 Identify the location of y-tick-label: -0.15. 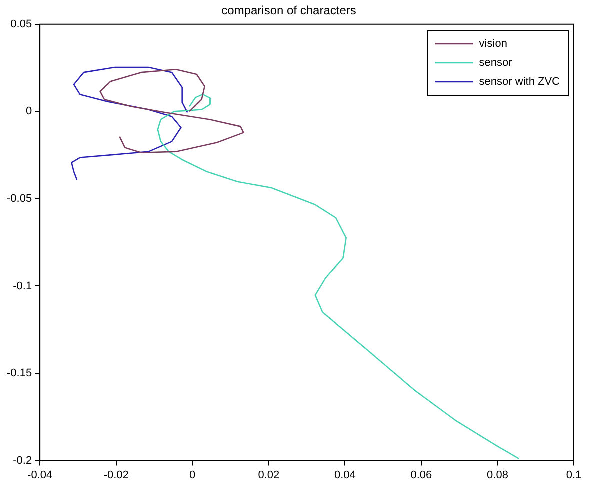
(19, 374).